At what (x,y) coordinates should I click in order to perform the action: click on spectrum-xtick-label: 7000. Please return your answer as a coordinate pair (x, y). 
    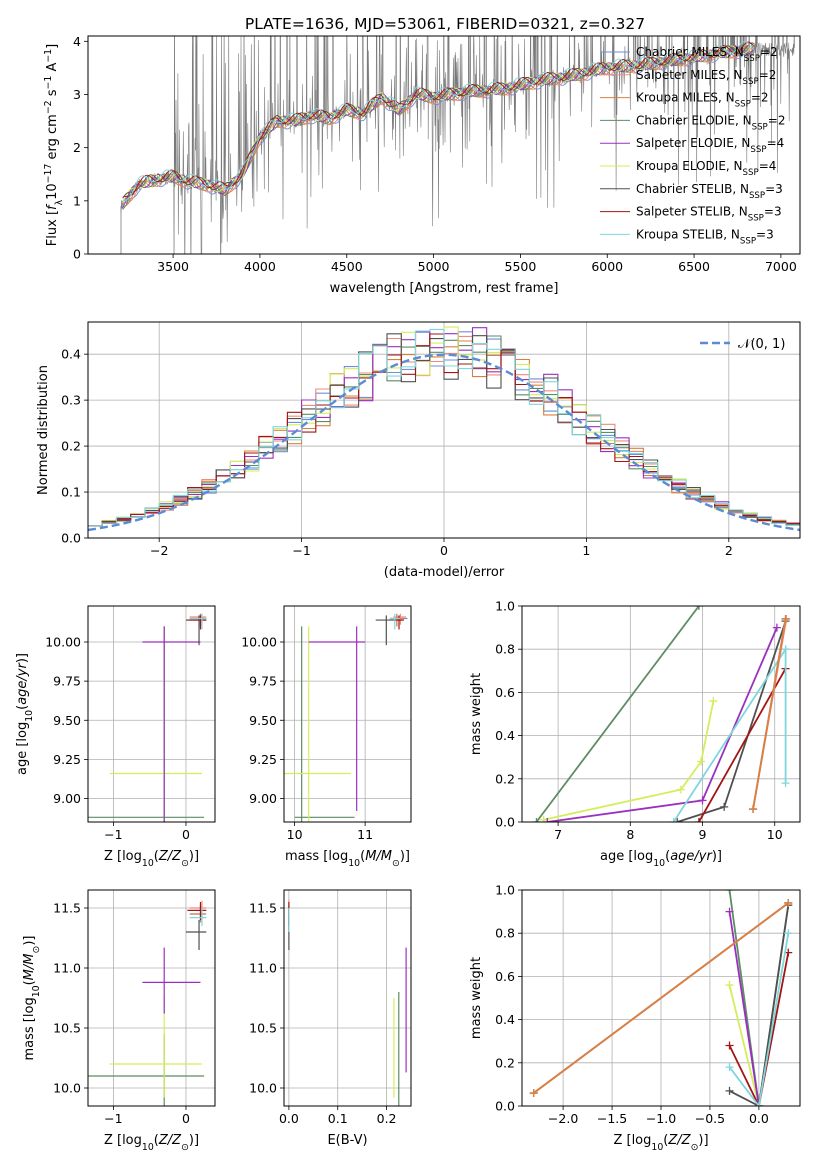
    Looking at the image, I should click on (781, 266).